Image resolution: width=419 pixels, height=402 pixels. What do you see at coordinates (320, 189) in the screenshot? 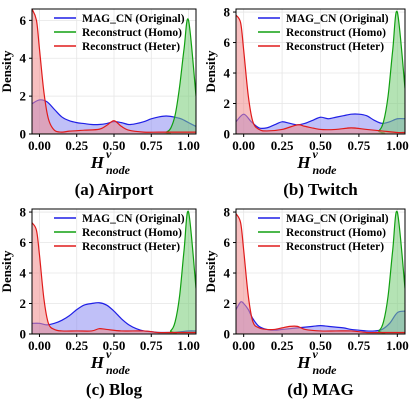
I see `panel-caption: (b) Twitch` at bounding box center [320, 189].